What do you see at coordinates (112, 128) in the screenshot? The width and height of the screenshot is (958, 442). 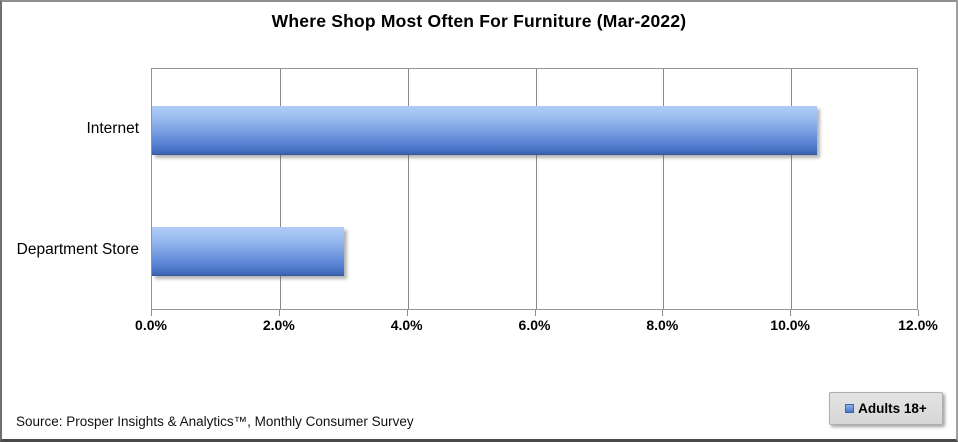 I see `category-label: Internet` at bounding box center [112, 128].